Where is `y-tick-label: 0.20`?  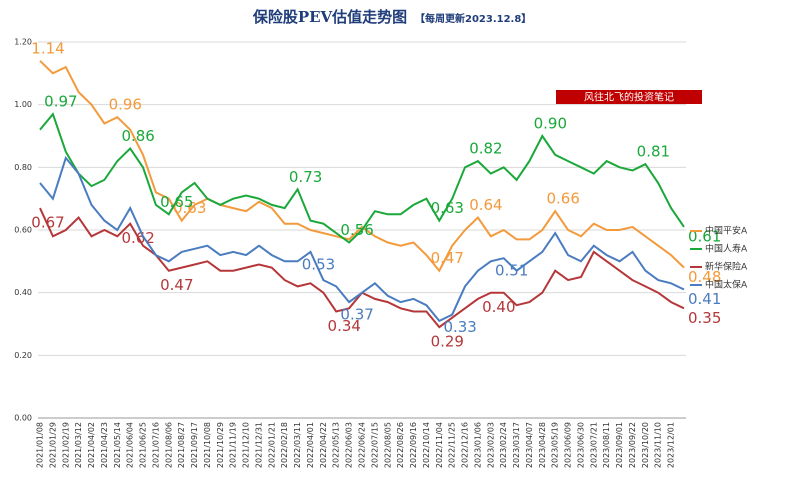
y-tick-label: 0.20 is located at coordinates (23, 355).